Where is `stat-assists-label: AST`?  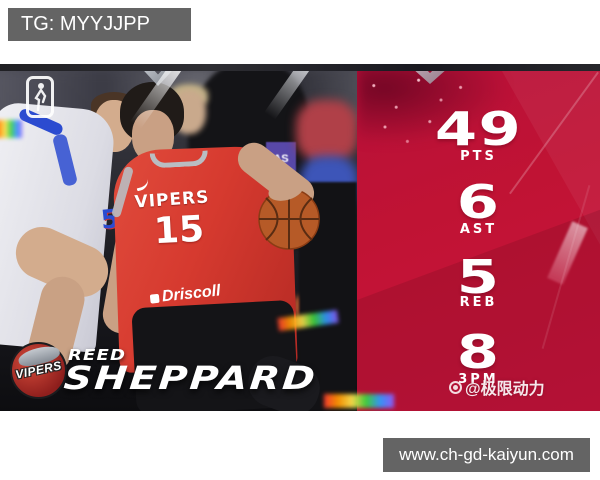
stat-assists-label: AST is located at coordinates (478, 229).